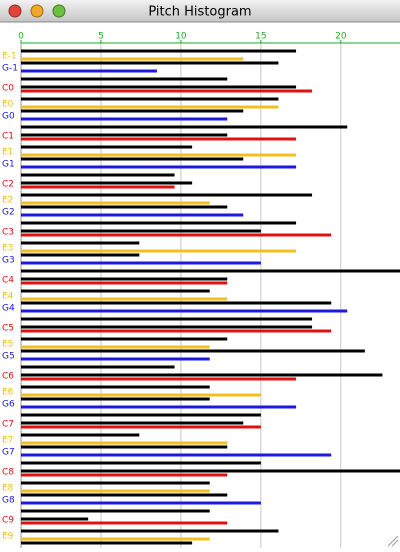  I want to click on y-tick-label: G1, so click(8, 165).